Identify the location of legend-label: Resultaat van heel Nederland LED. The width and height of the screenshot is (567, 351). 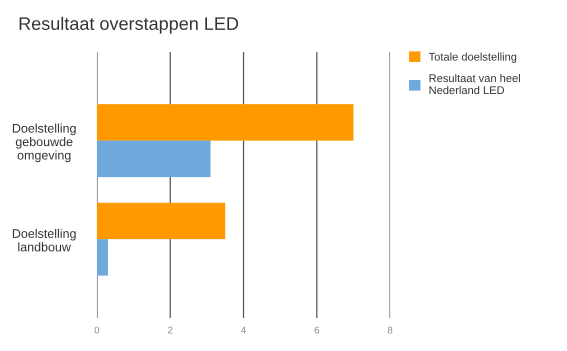
(475, 84).